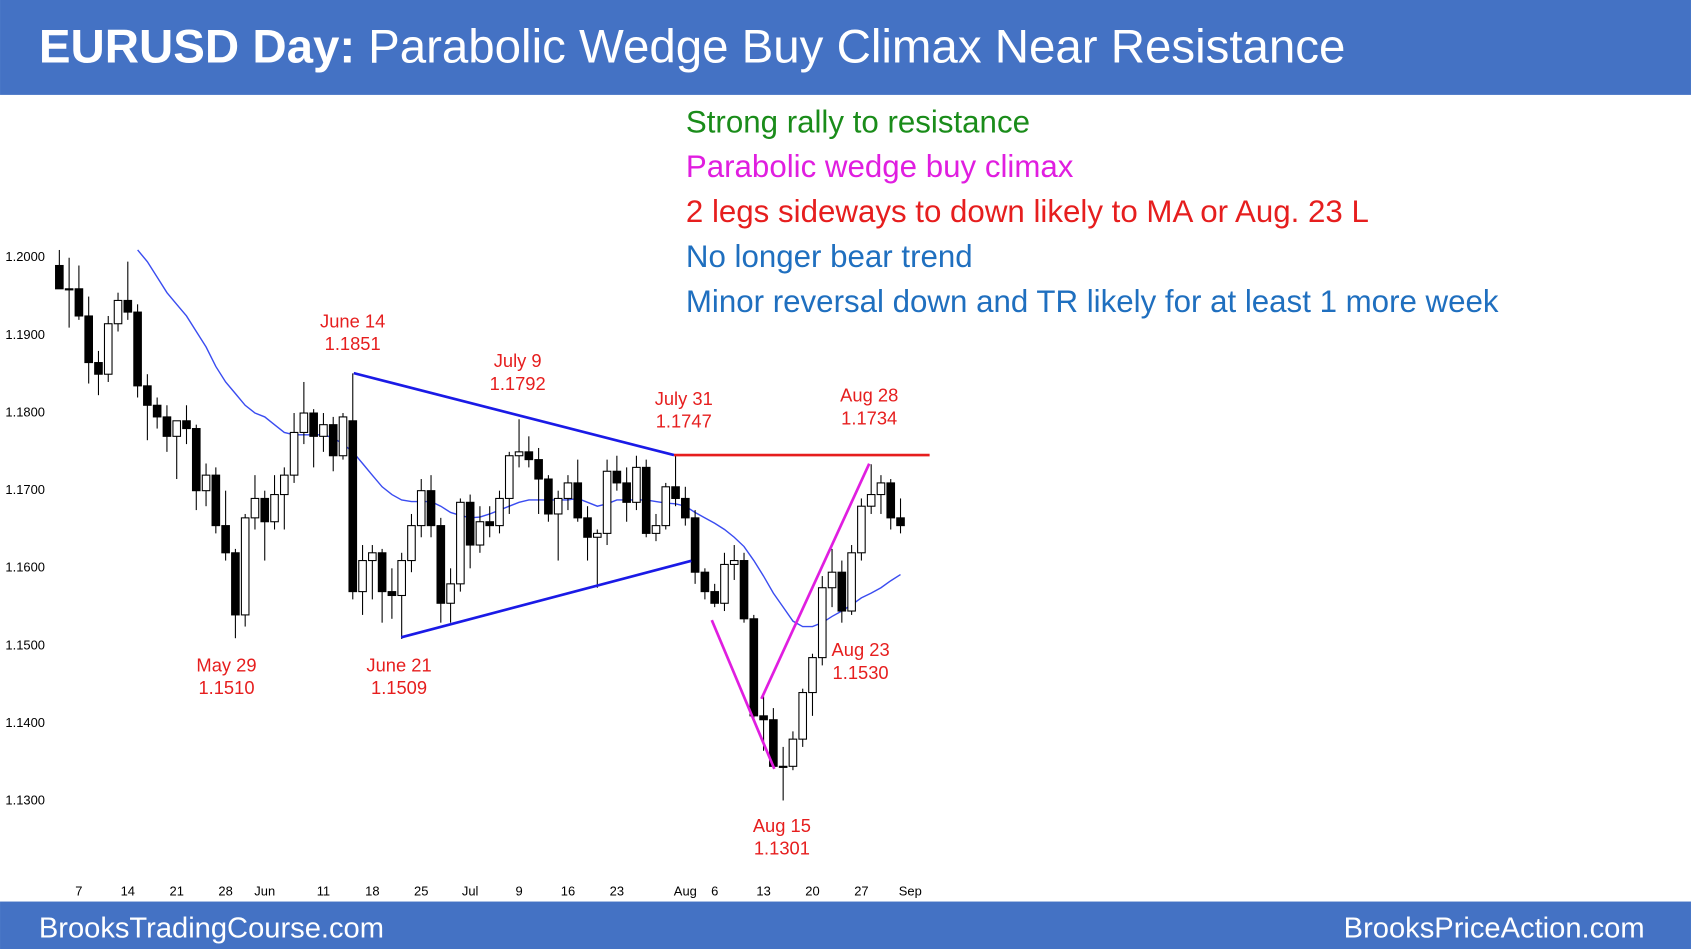 This screenshot has height=949, width=1691. What do you see at coordinates (323, 890) in the screenshot?
I see `x-tick-label: 11` at bounding box center [323, 890].